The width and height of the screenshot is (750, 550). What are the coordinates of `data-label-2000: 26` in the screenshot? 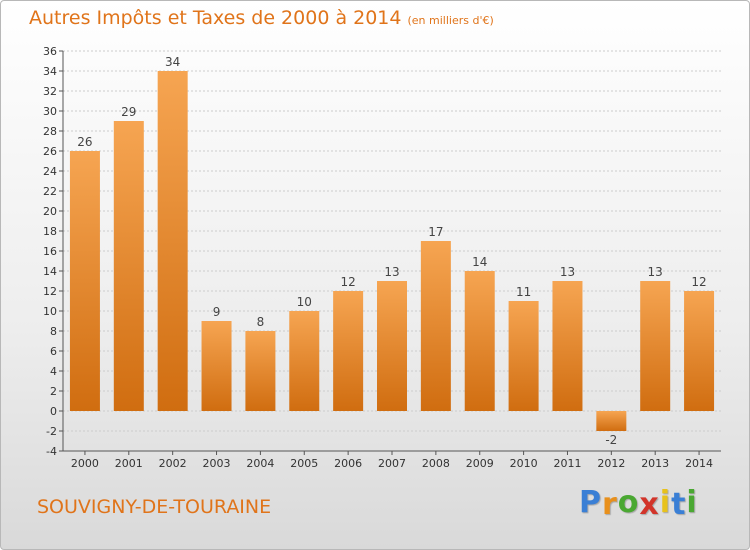 It's located at (84, 142).